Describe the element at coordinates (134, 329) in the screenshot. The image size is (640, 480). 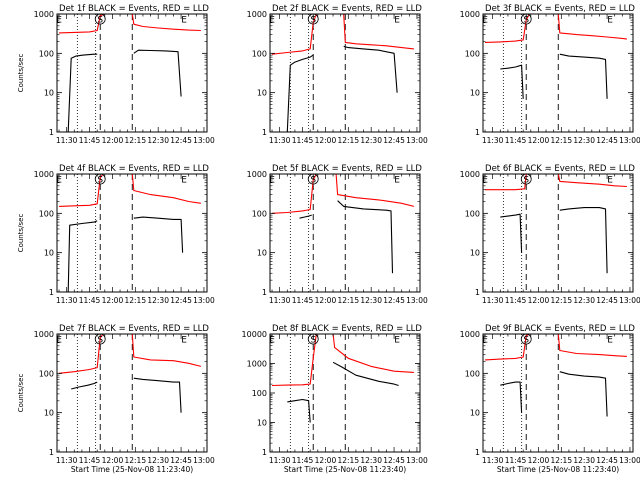
I see `det7-chart-title: Det 7f BLACK = Events, RED = LLD` at that location.